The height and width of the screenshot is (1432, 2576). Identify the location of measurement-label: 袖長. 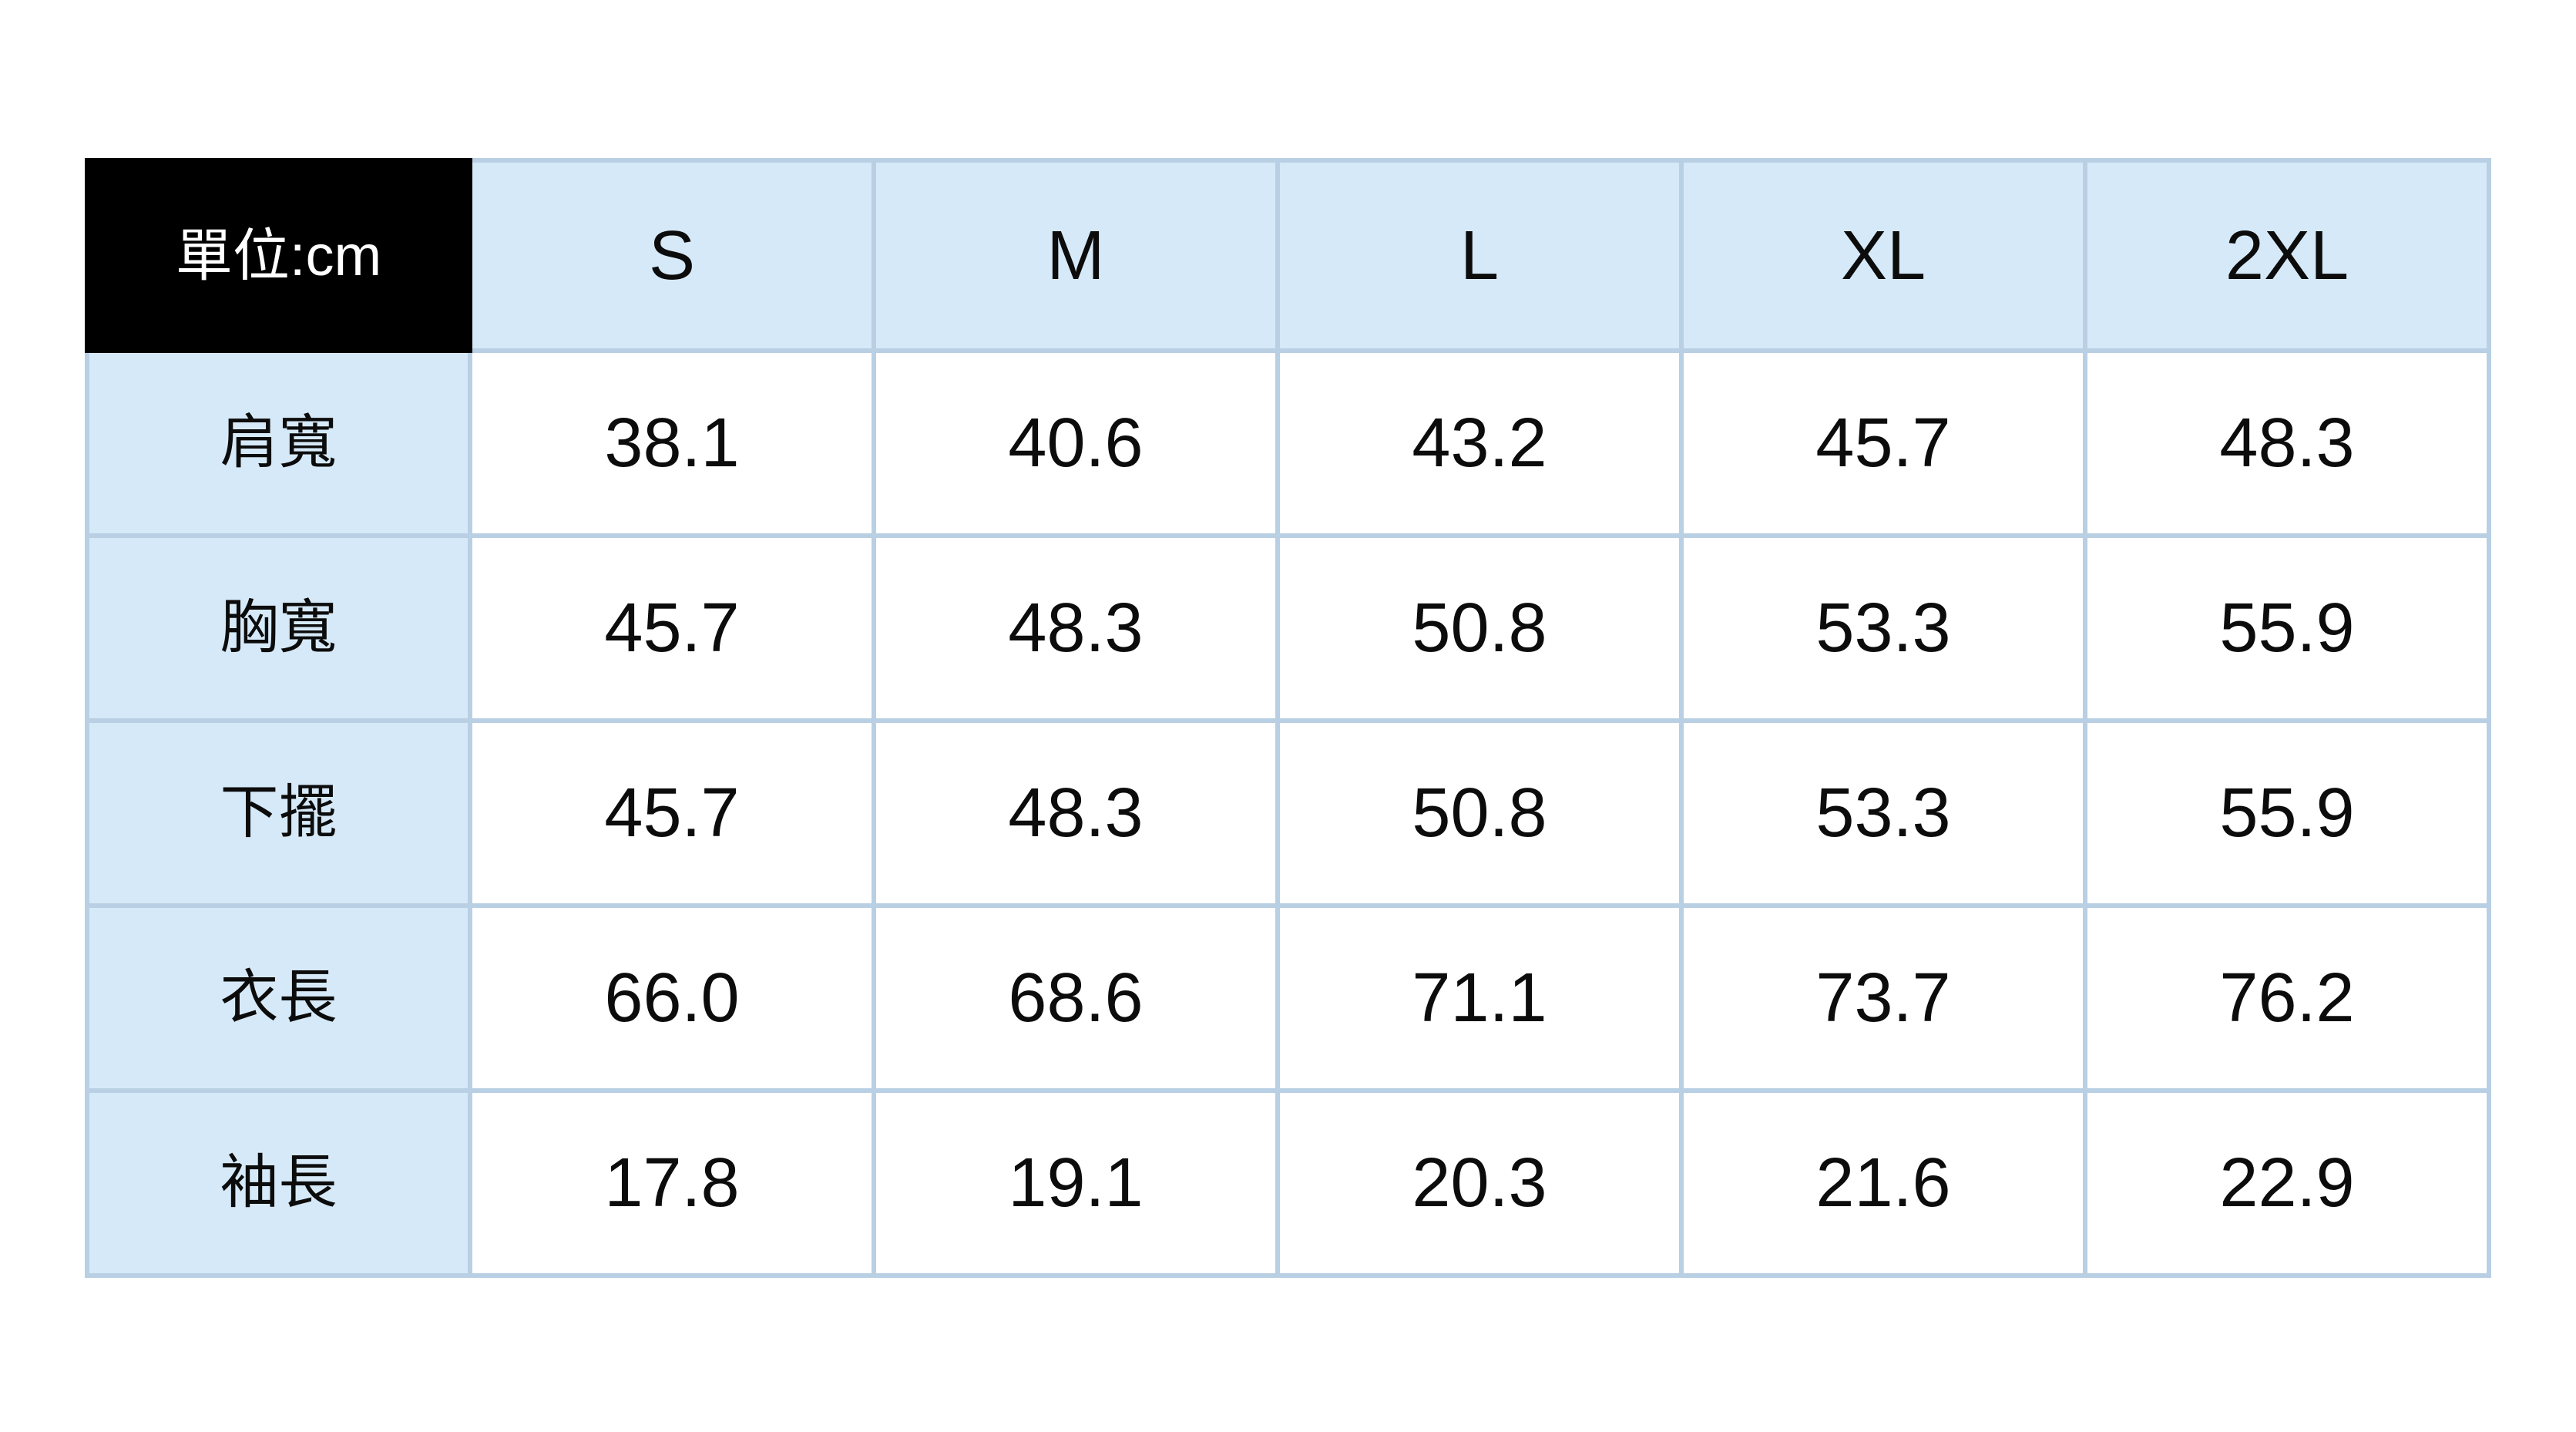
(278, 1183).